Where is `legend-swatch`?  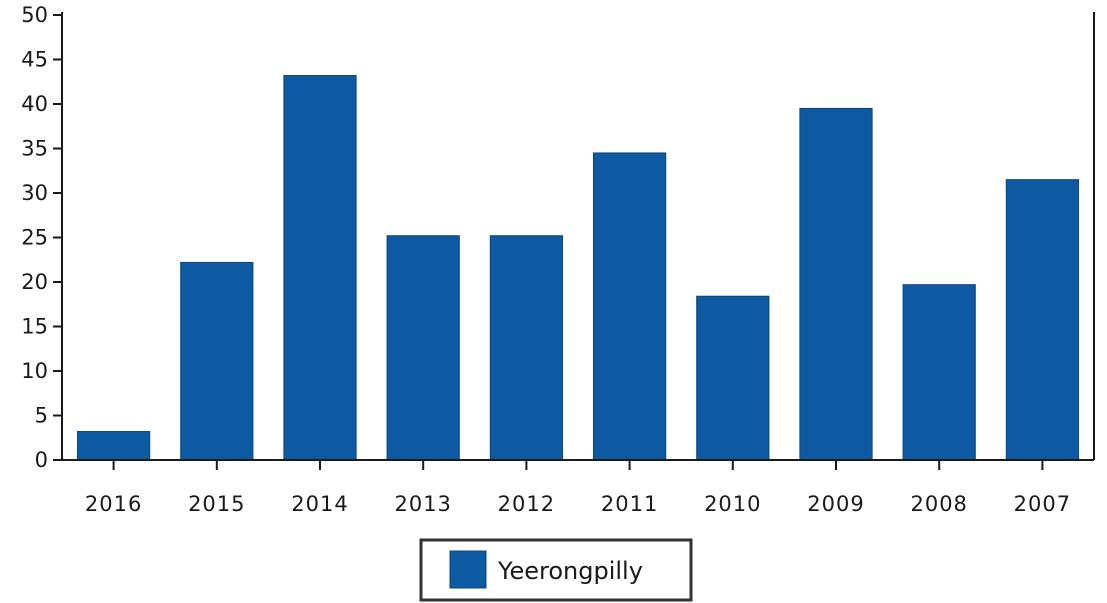 legend-swatch is located at coordinates (468, 569).